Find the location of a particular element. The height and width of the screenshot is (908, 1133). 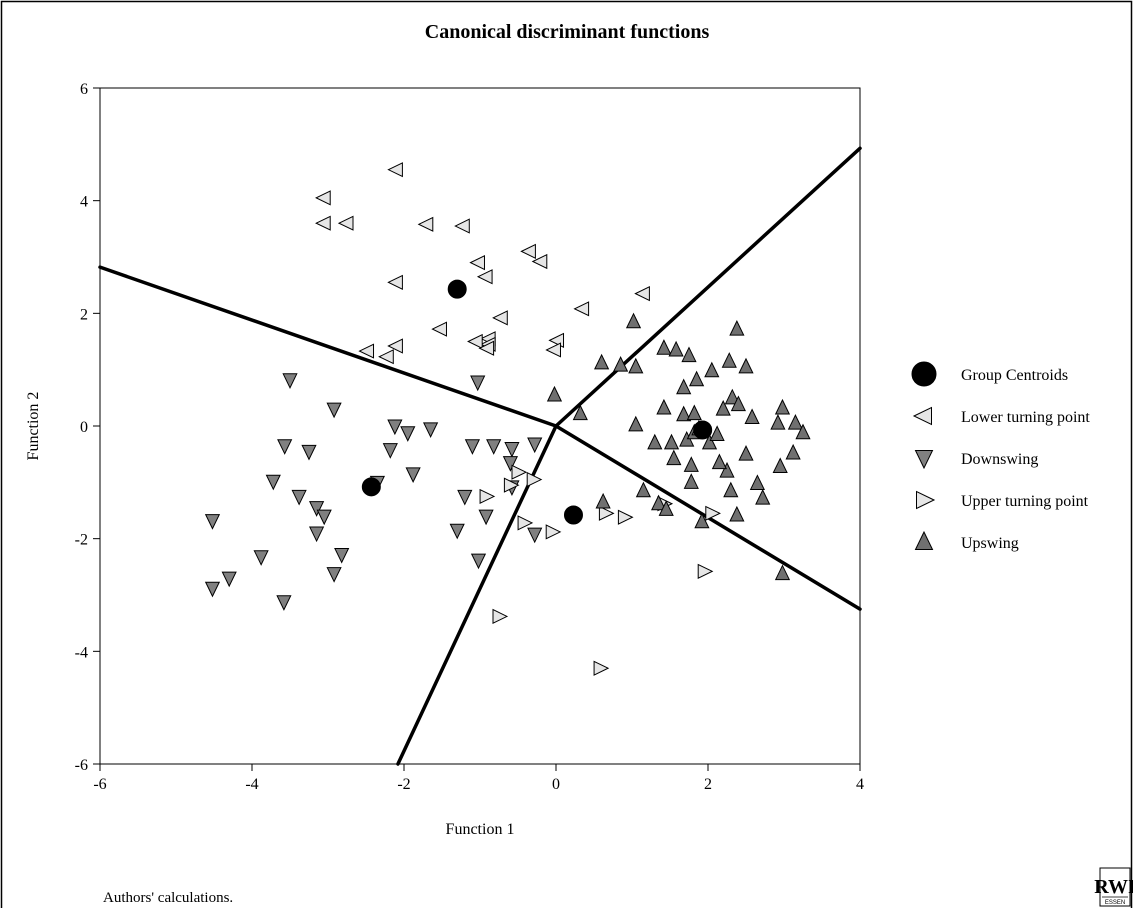

x-tick-label: -4 is located at coordinates (251, 784).